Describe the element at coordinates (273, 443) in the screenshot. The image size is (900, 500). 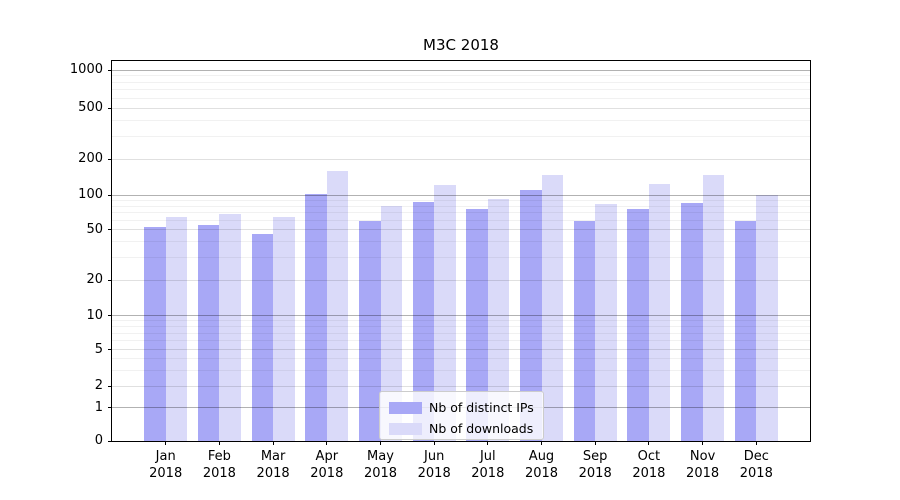
I see `x-tick-mar` at that location.